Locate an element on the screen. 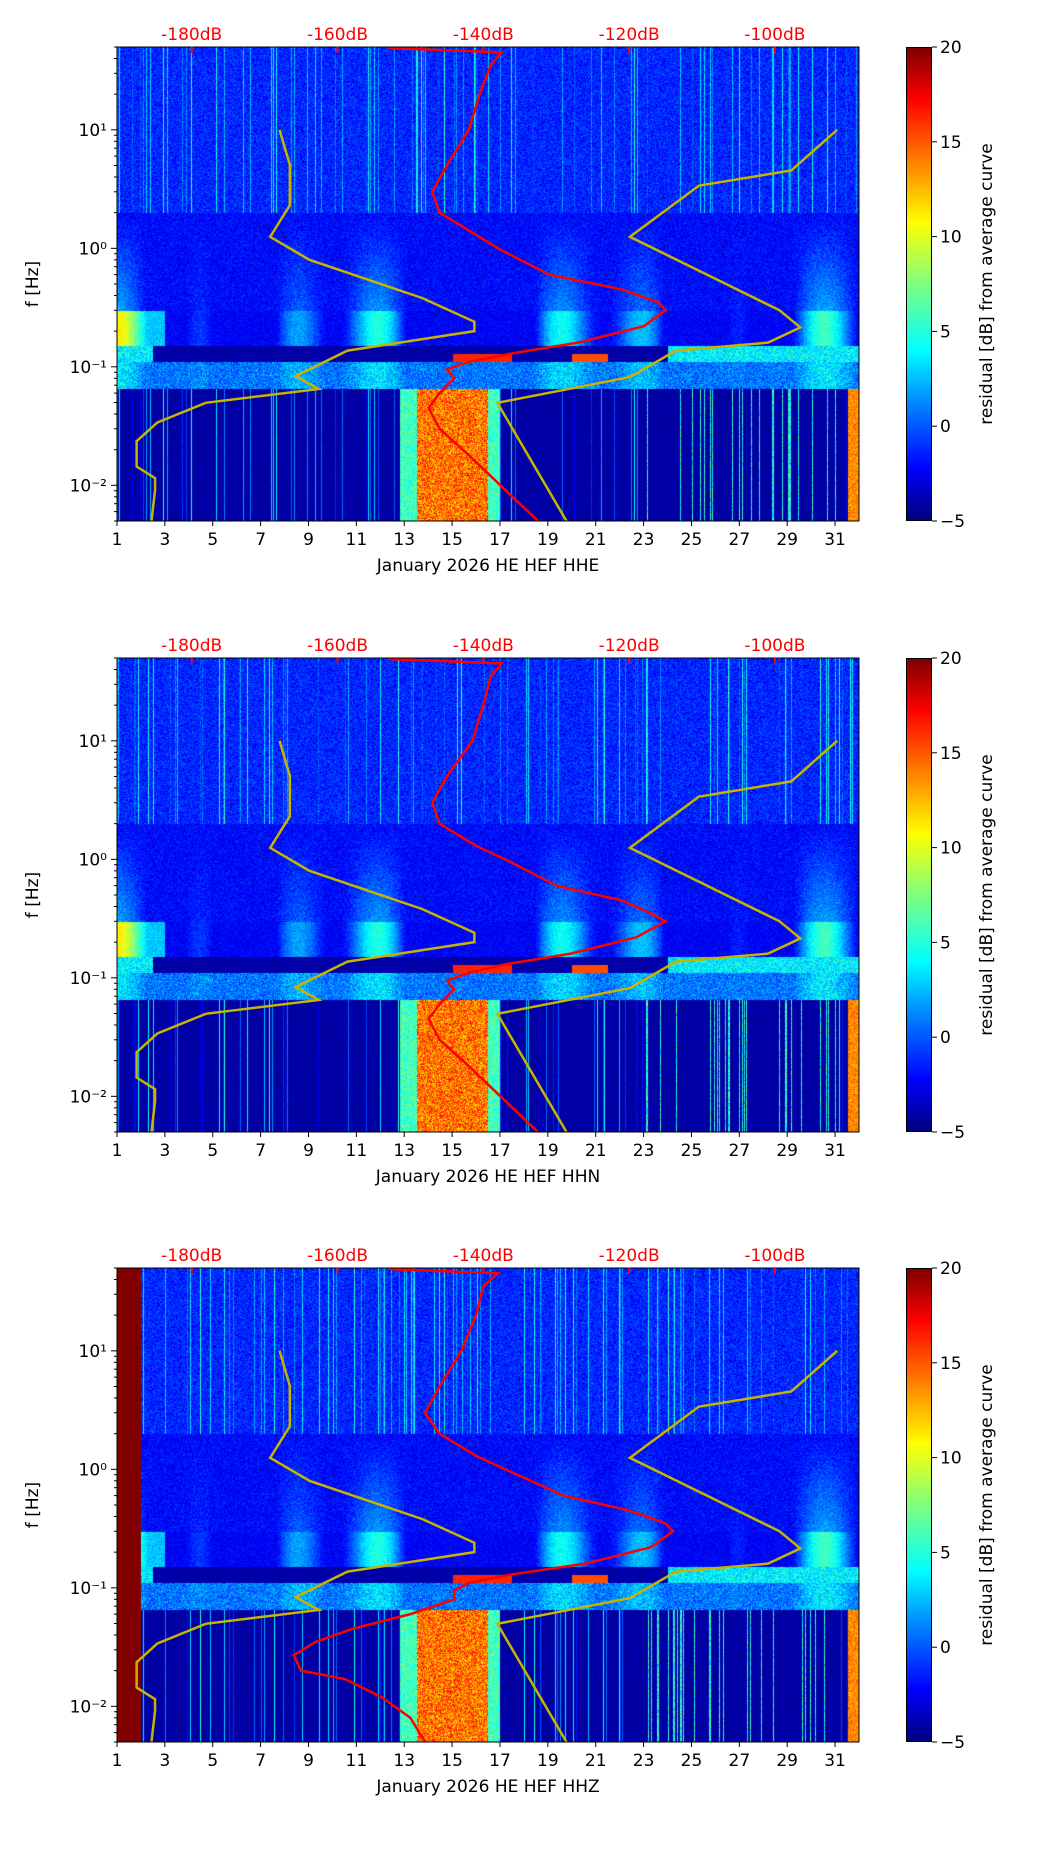  x-axis-label: January 2026 HE HEF HHZ is located at coordinates (487, 1787).